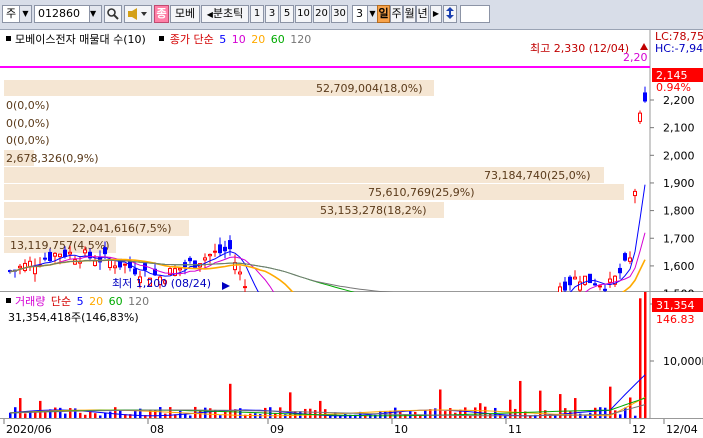  I want to click on vol-ma-120: 120, so click(139, 301).